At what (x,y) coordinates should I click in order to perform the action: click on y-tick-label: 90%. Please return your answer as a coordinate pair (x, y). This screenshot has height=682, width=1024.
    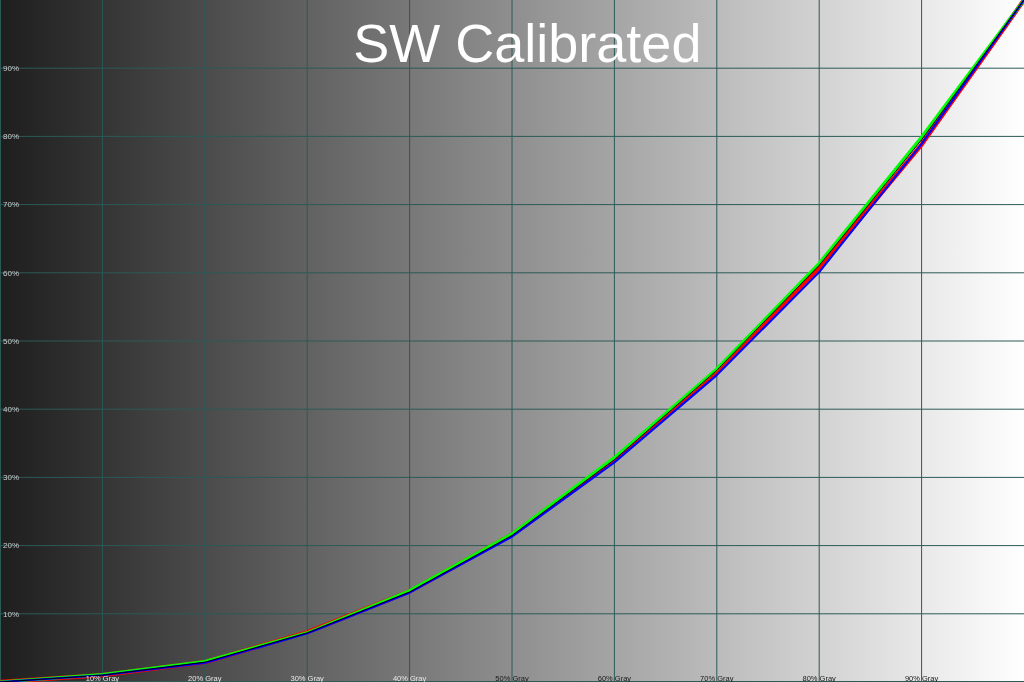
    Looking at the image, I should click on (11, 68).